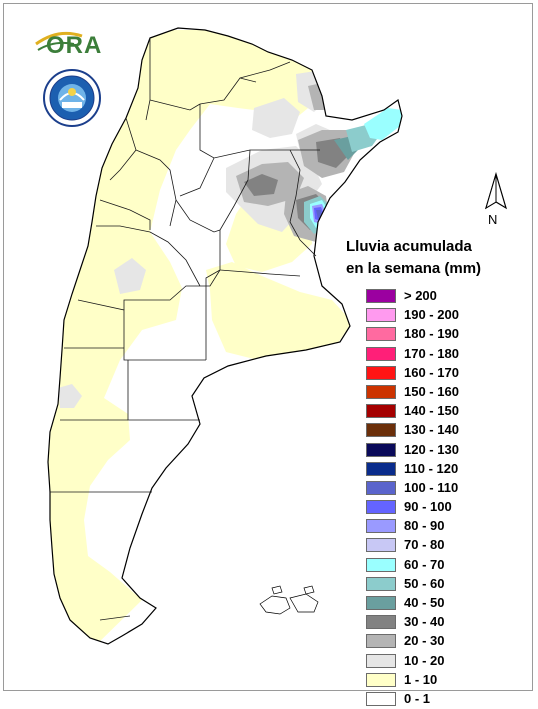  What do you see at coordinates (424, 622) in the screenshot?
I see `legend-label: 30 - 40` at bounding box center [424, 622].